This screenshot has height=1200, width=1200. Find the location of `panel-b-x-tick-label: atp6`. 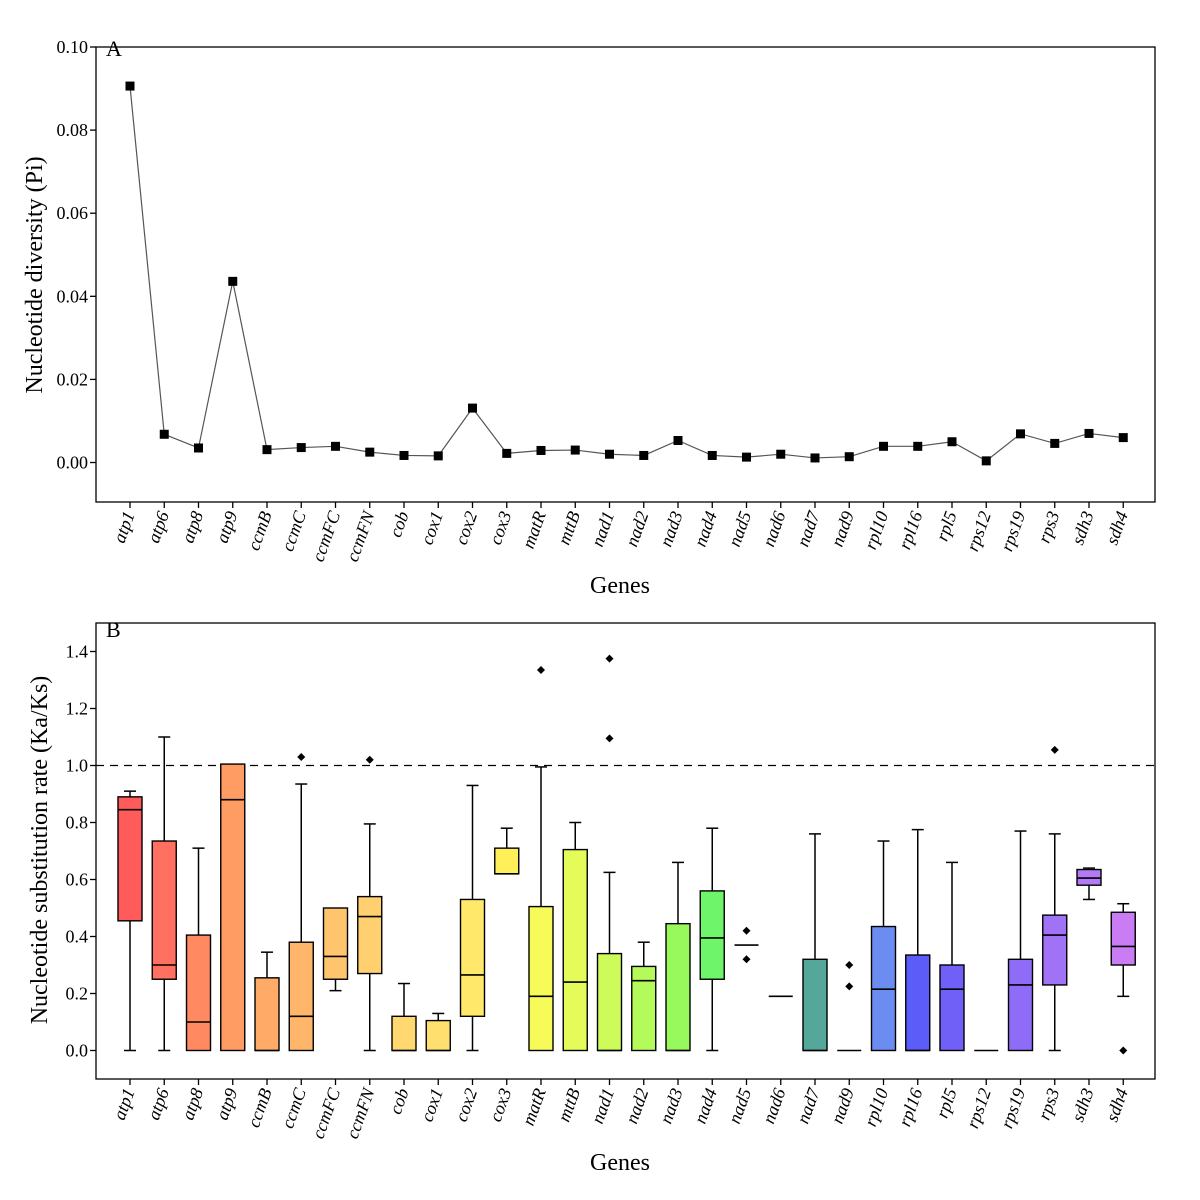

panel-b-x-tick-label: atp6 is located at coordinates (158, 1104).